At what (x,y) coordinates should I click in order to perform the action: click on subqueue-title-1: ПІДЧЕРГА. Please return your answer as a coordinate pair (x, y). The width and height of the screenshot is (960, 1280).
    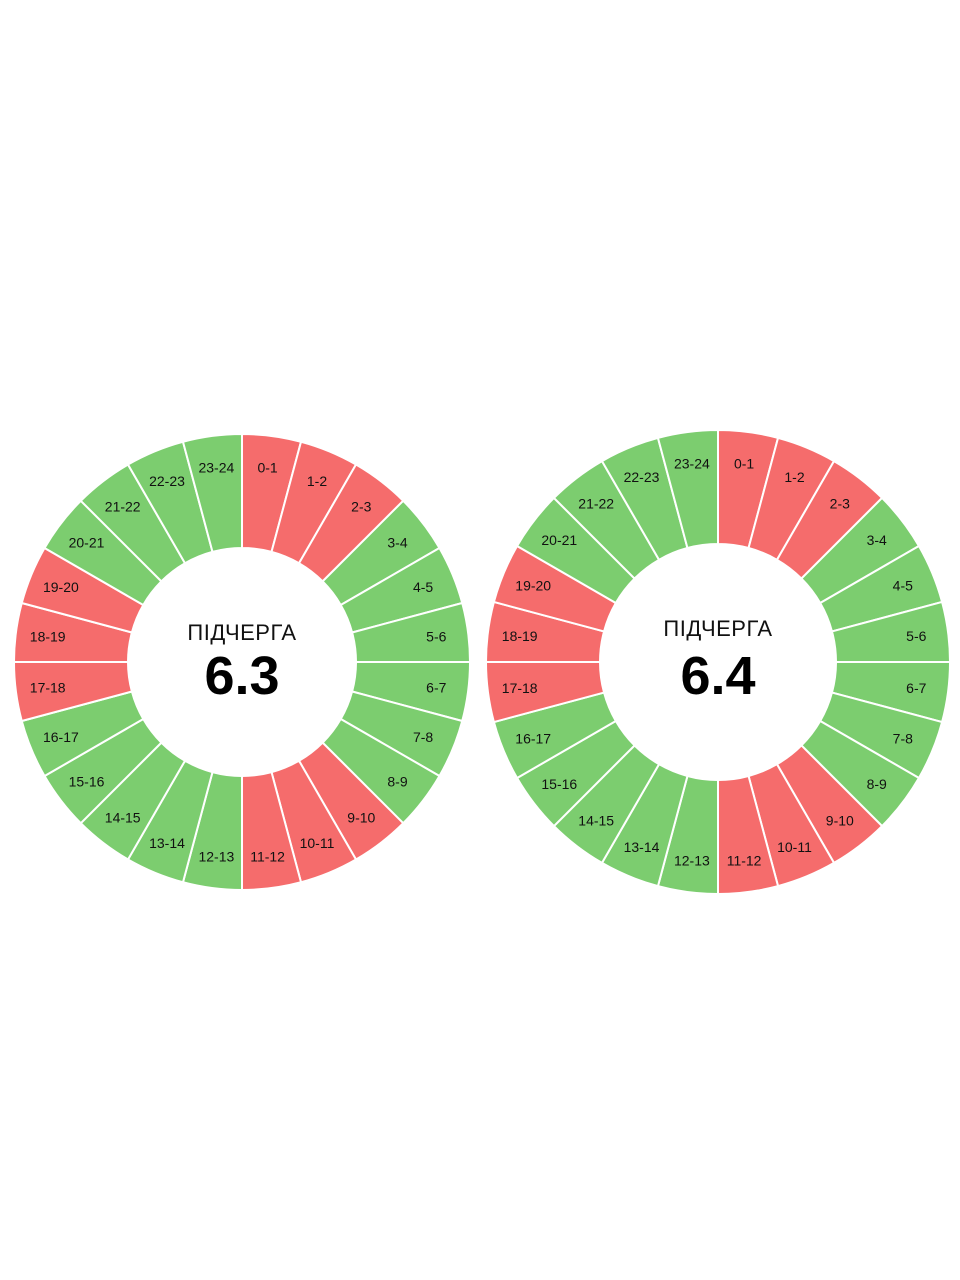
    Looking at the image, I should click on (241, 632).